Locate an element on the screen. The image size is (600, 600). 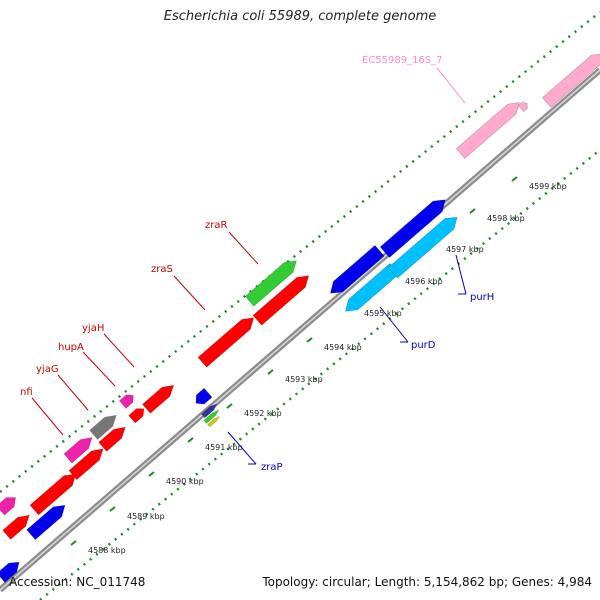
gene-label: yjaG is located at coordinates (47, 369).